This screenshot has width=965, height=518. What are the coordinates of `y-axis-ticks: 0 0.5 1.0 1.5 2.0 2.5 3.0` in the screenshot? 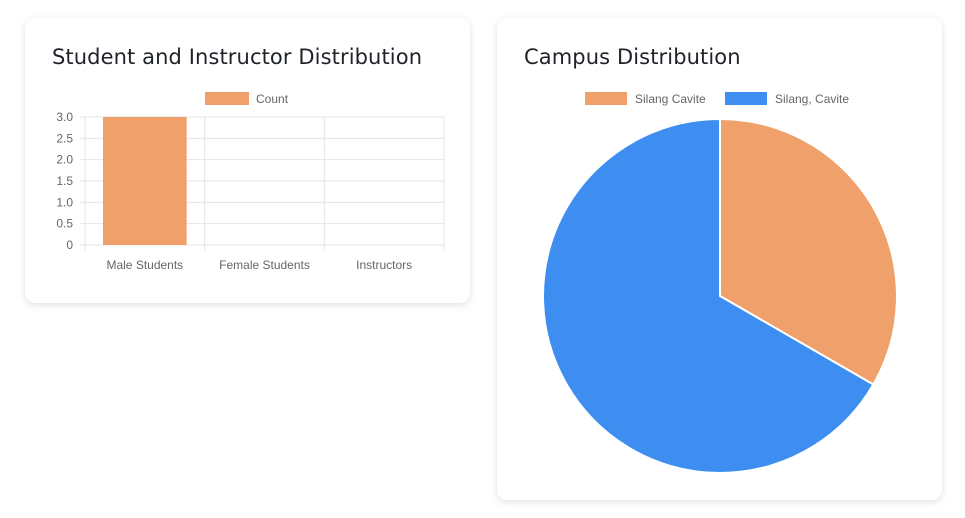 It's located at (64, 181).